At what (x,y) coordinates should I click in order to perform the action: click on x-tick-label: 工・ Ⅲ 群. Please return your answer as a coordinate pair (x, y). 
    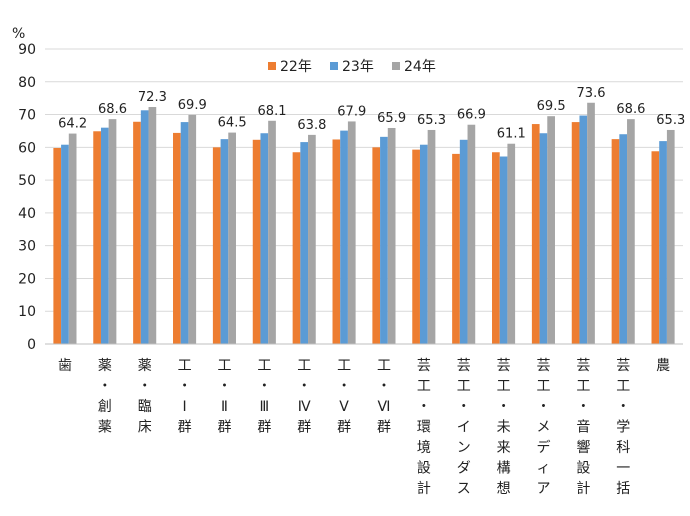
    Looking at the image, I should click on (264, 397).